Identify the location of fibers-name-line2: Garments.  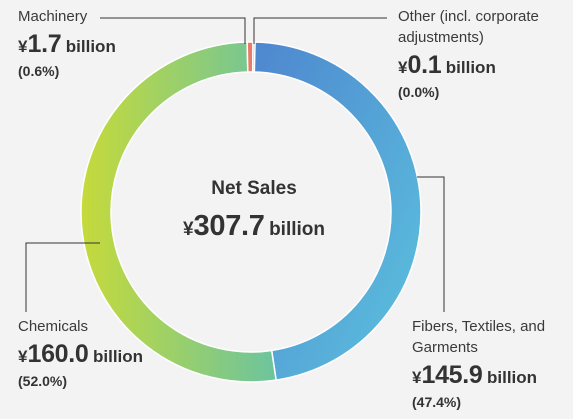
(445, 347).